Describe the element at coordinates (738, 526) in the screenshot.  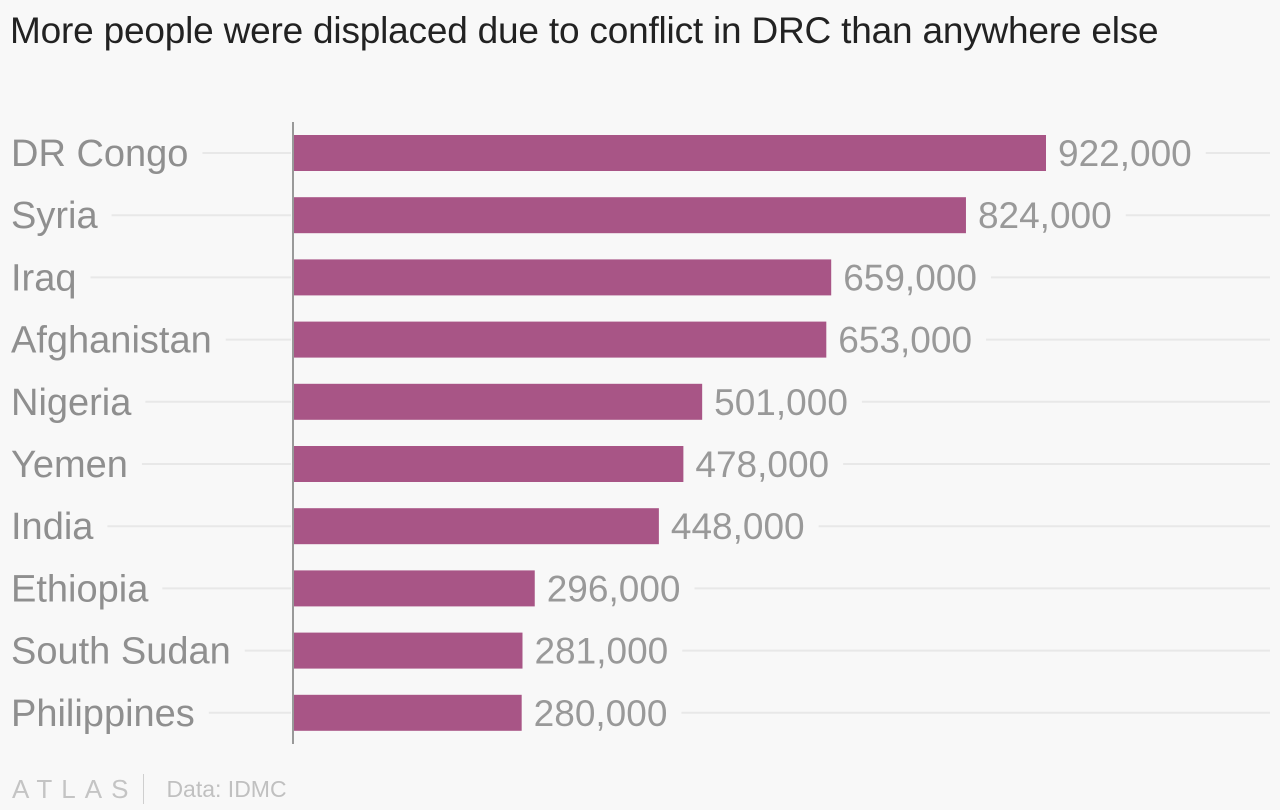
I see `value-label: 448,000` at that location.